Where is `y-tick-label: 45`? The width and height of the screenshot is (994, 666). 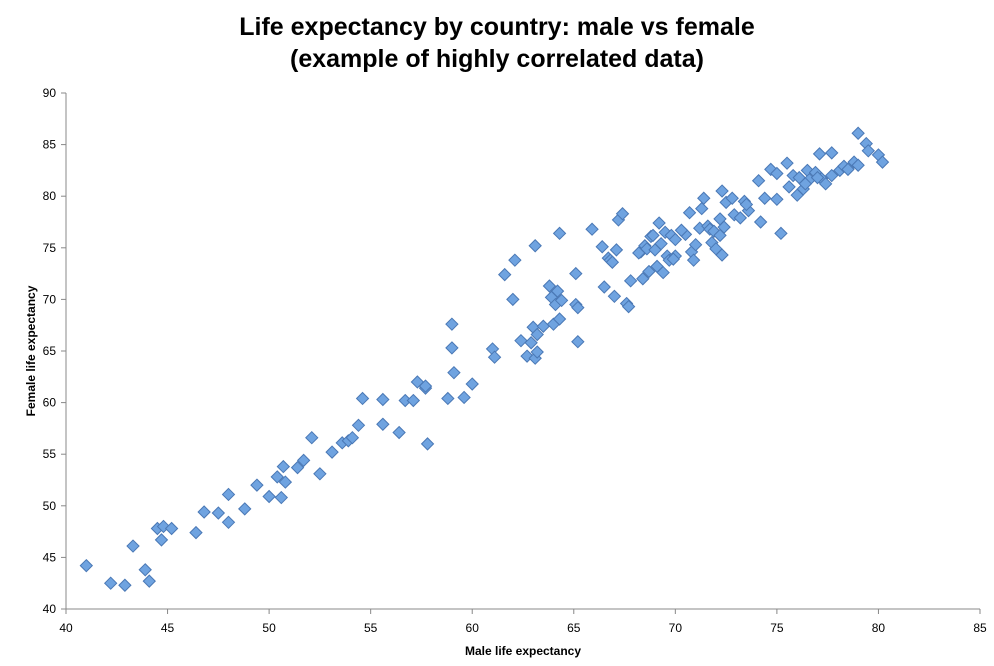 y-tick-label: 45 is located at coordinates (50, 557).